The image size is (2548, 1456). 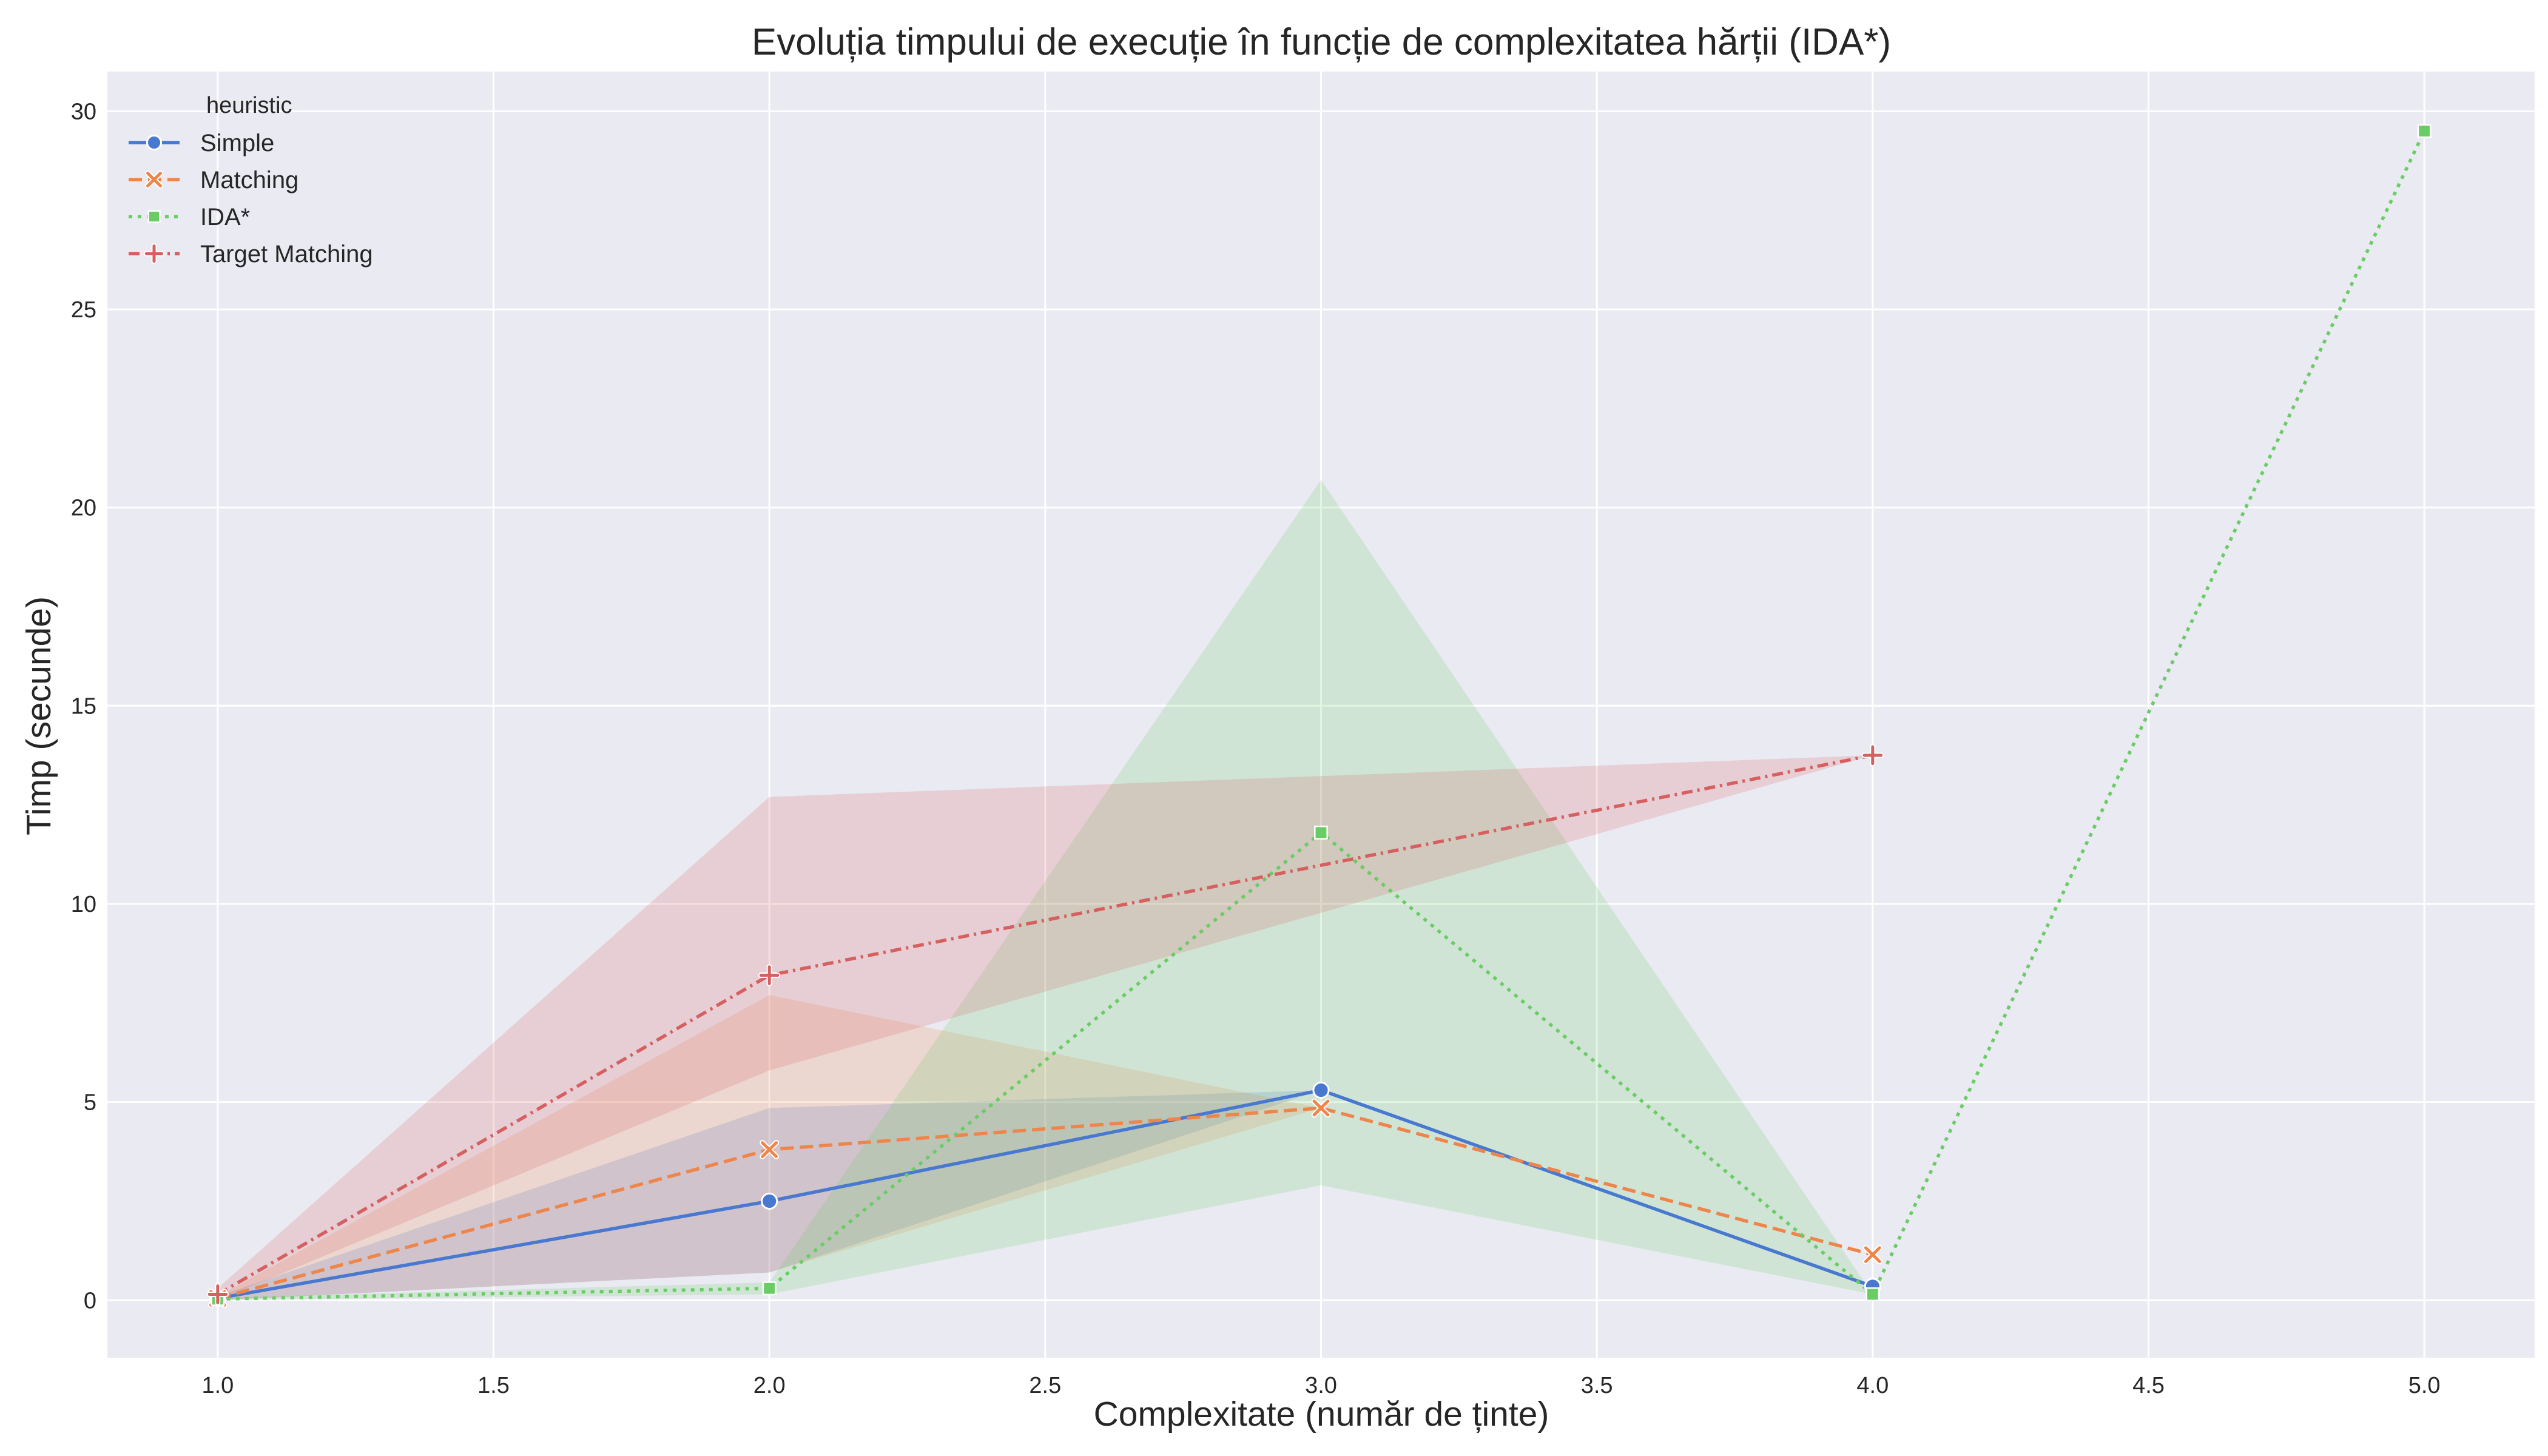 I want to click on y-axis-label: Timp (secunde), so click(x=38, y=715).